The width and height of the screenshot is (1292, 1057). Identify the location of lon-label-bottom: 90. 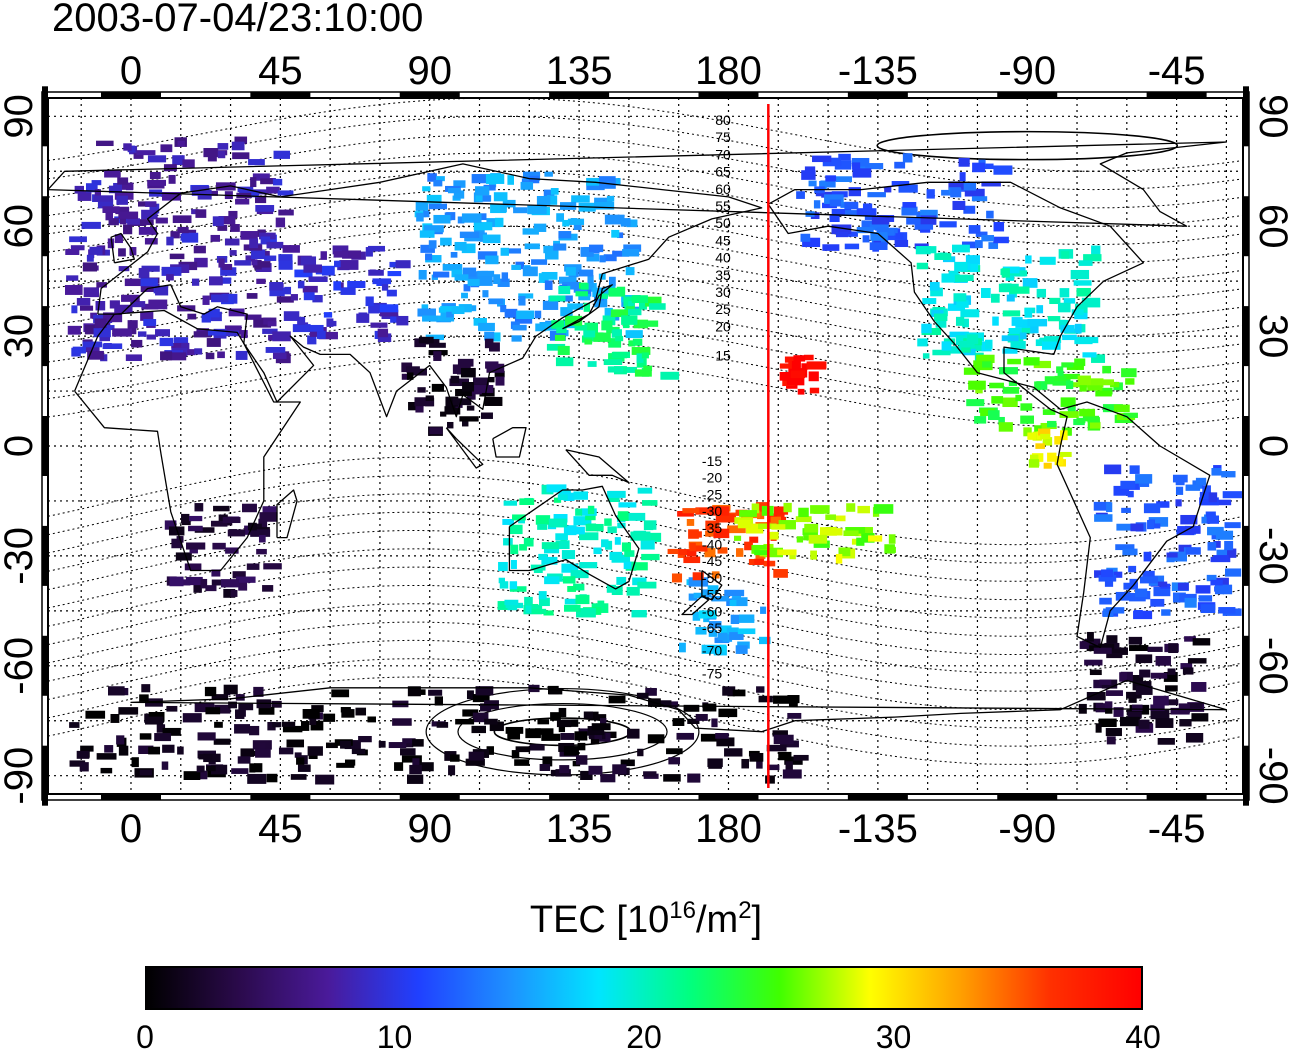
(429, 829).